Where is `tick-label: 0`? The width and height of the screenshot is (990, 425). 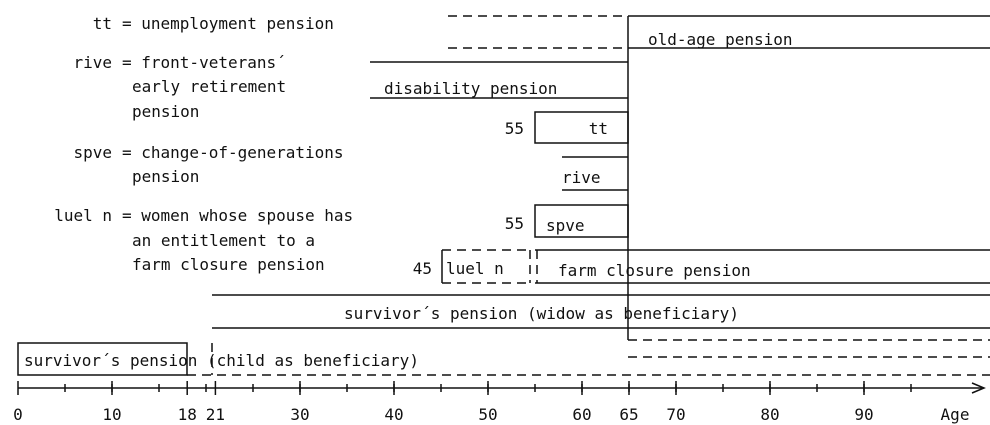
tick-label: 0 is located at coordinates (18, 414).